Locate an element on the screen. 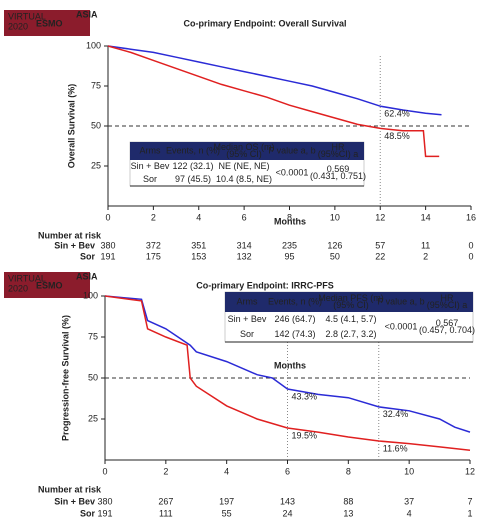 Image resolution: width=497 pixels, height=526 pixels. risk-count: 2 is located at coordinates (425, 256).